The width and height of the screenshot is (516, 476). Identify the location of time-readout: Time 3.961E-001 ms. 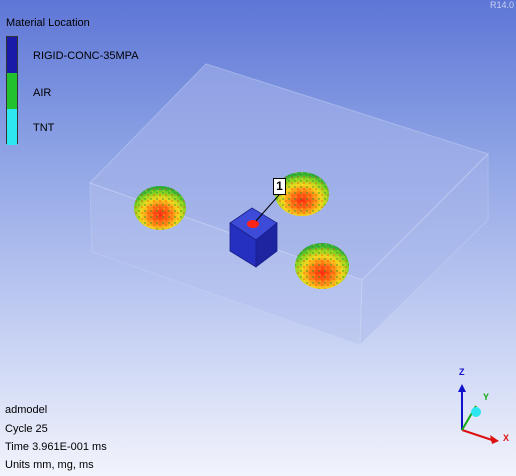
(56, 447).